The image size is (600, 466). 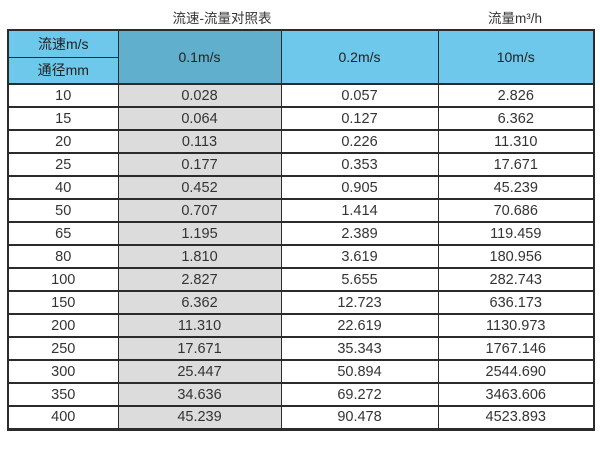 I want to click on diameter-cell: 65, so click(x=63, y=233).